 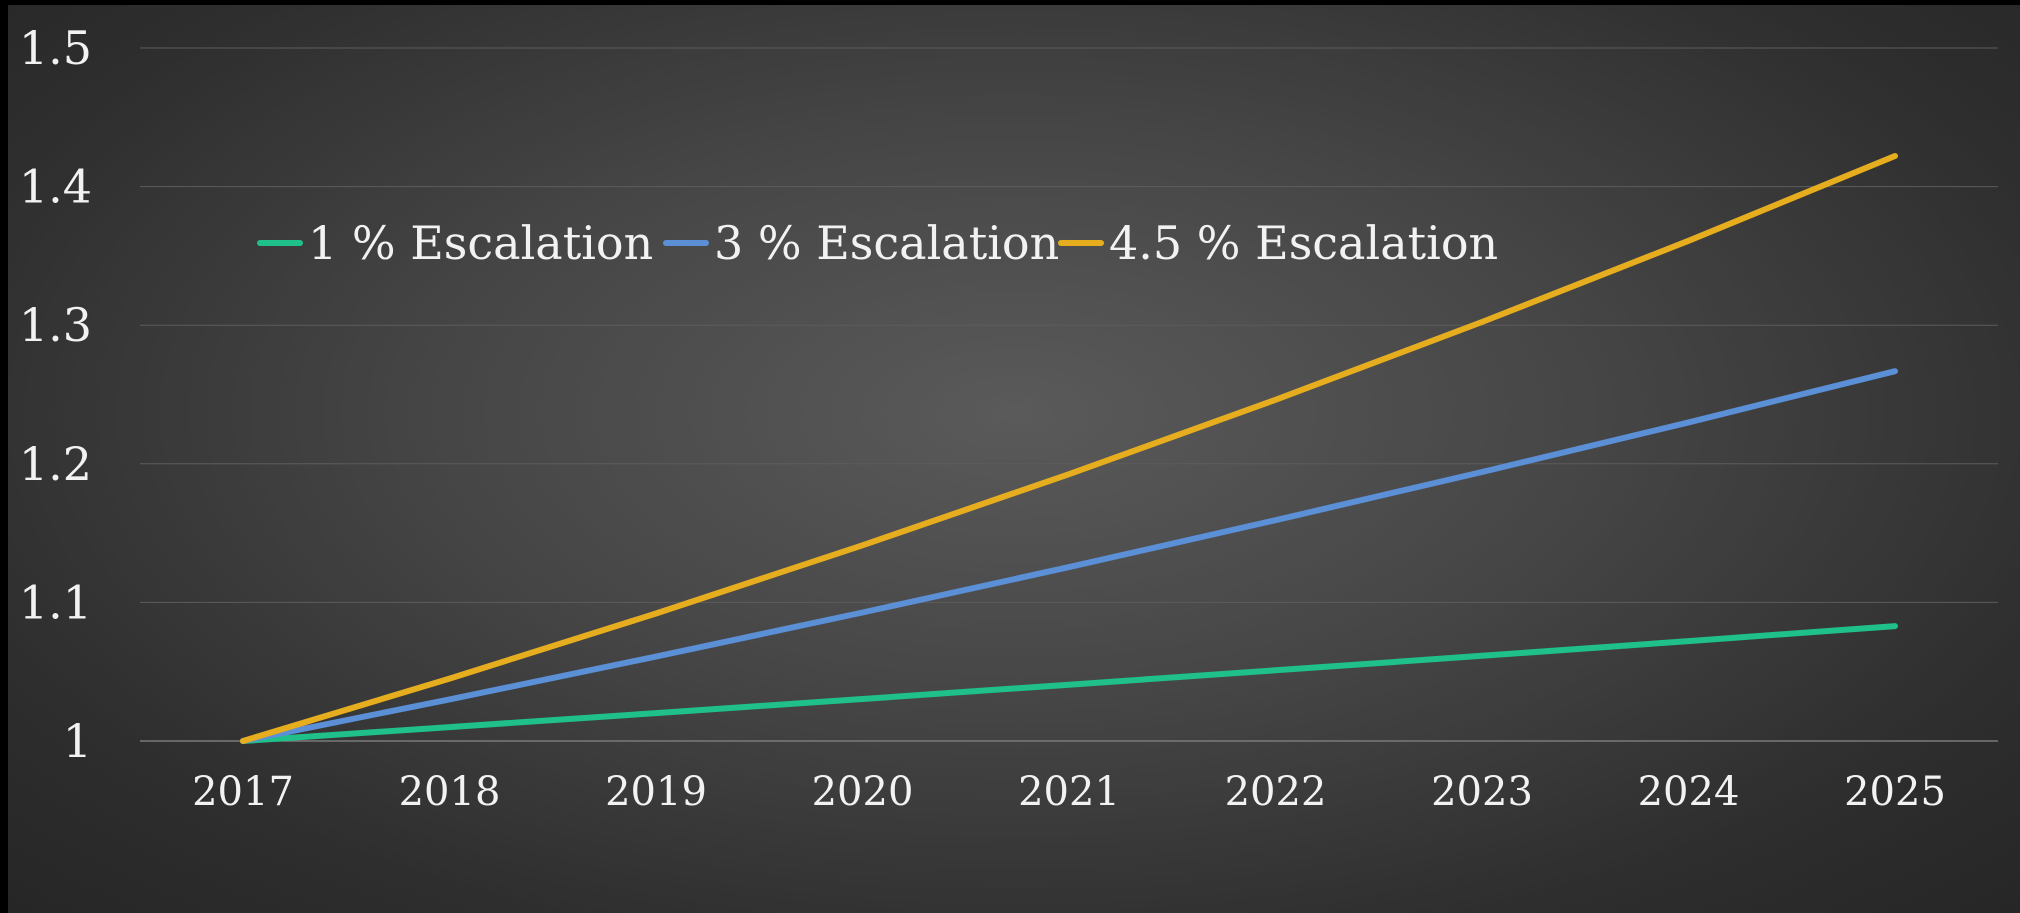 What do you see at coordinates (480, 243) in the screenshot?
I see `legend-label: 1 % Escalation` at bounding box center [480, 243].